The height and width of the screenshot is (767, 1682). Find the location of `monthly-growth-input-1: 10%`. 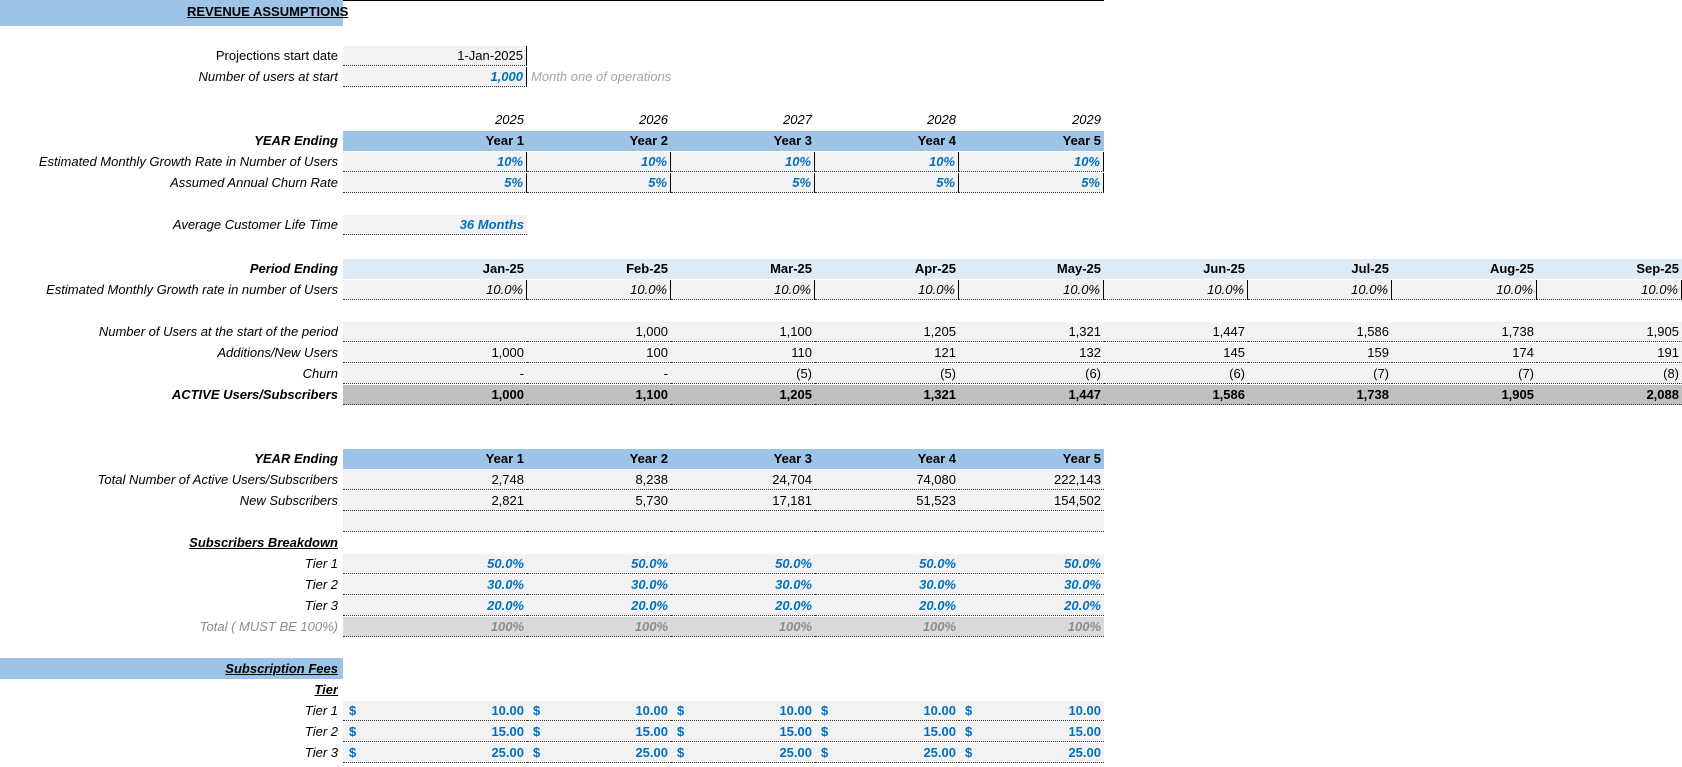

monthly-growth-input-1: 10% is located at coordinates (435, 162).